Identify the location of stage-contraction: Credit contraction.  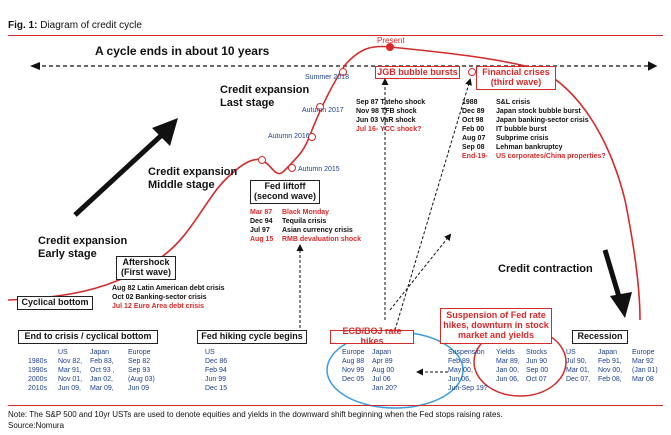
(545, 269).